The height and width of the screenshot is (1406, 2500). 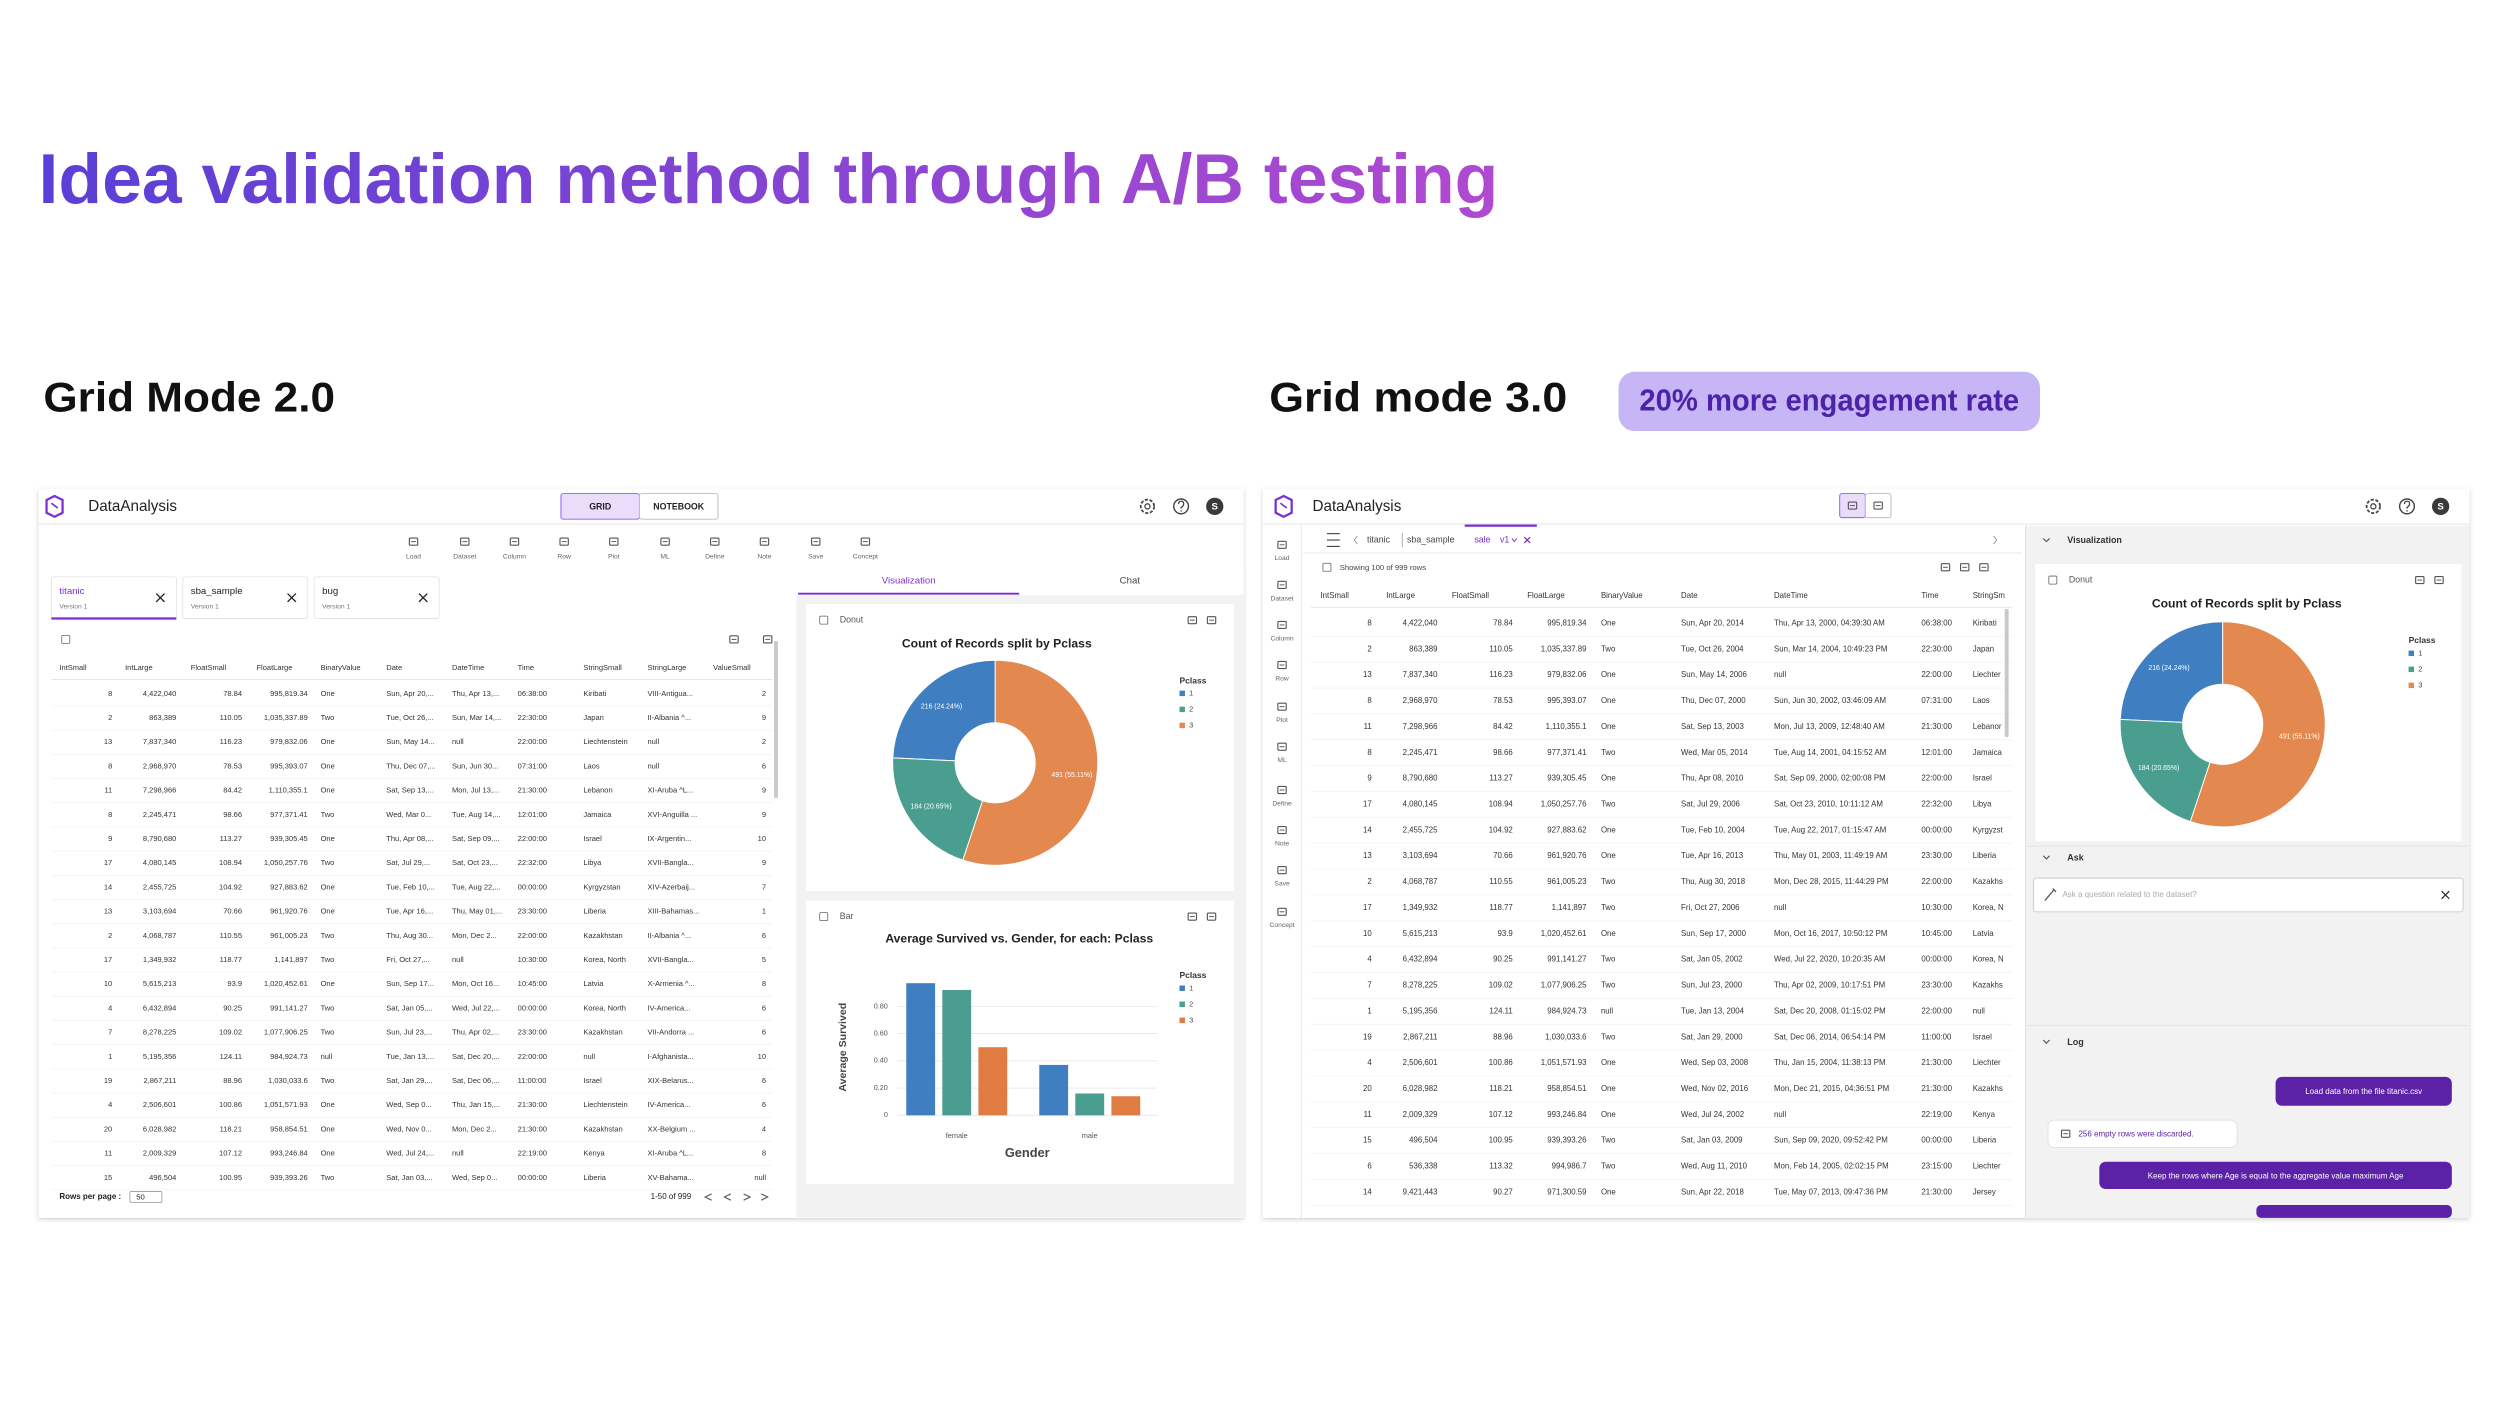 What do you see at coordinates (2094, 540) in the screenshot?
I see `section-header: Visualization` at bounding box center [2094, 540].